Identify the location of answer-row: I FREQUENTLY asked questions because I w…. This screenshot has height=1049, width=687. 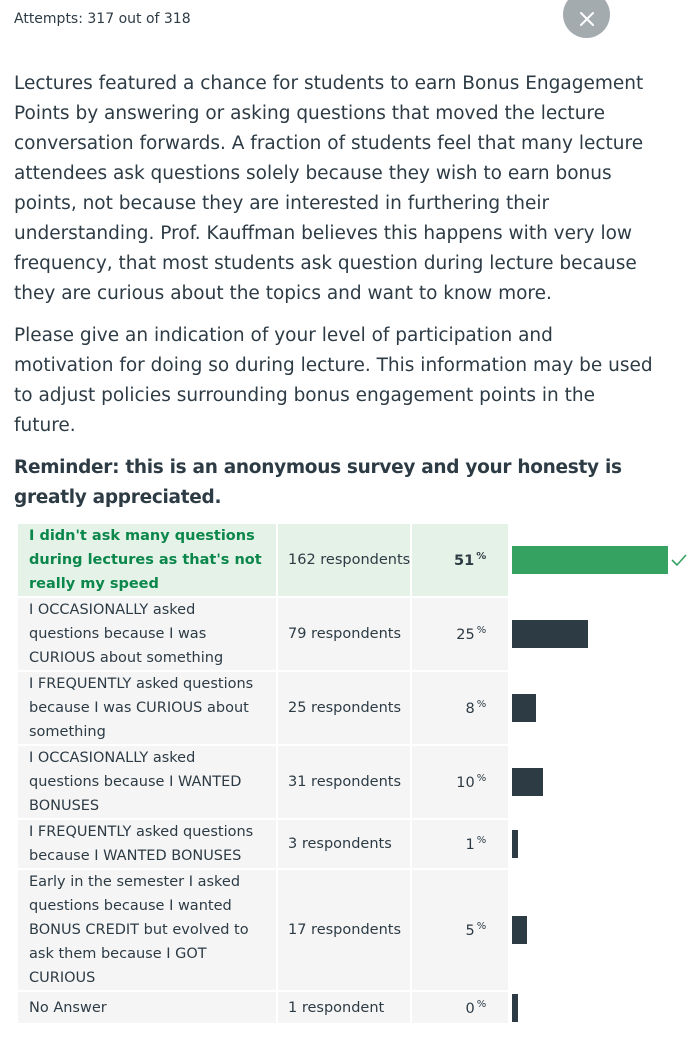
(345, 708).